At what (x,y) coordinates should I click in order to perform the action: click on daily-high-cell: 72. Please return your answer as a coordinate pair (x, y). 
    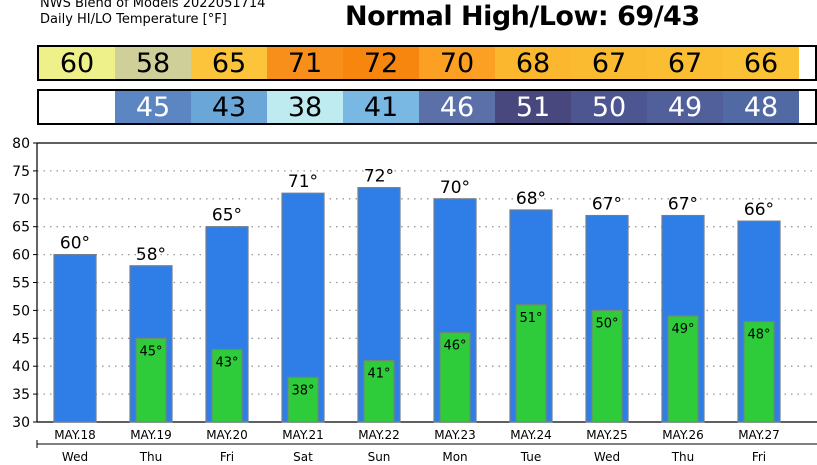
    Looking at the image, I should click on (381, 63).